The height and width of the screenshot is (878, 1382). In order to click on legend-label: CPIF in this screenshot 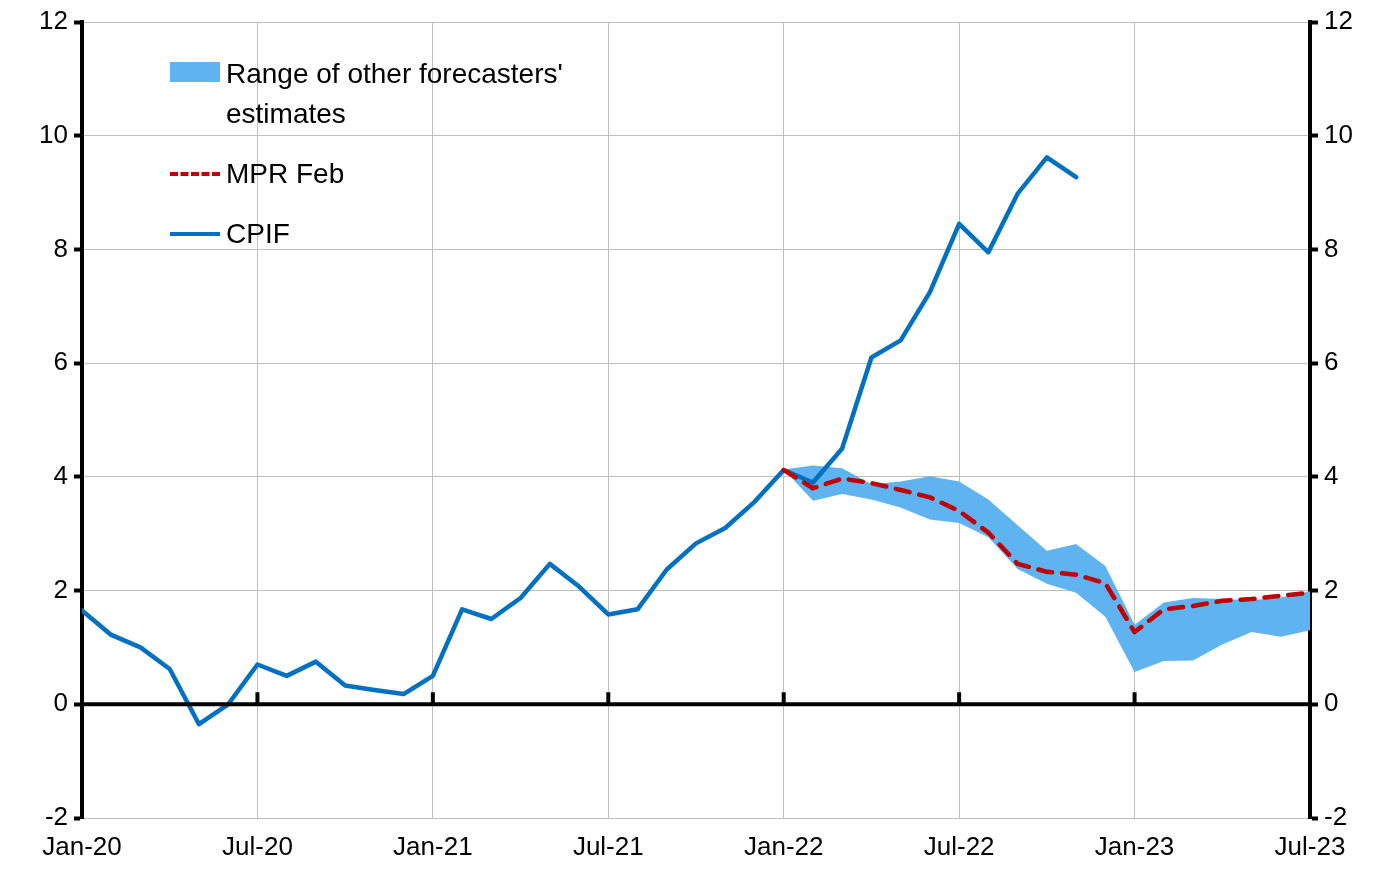, I will do `click(258, 234)`.